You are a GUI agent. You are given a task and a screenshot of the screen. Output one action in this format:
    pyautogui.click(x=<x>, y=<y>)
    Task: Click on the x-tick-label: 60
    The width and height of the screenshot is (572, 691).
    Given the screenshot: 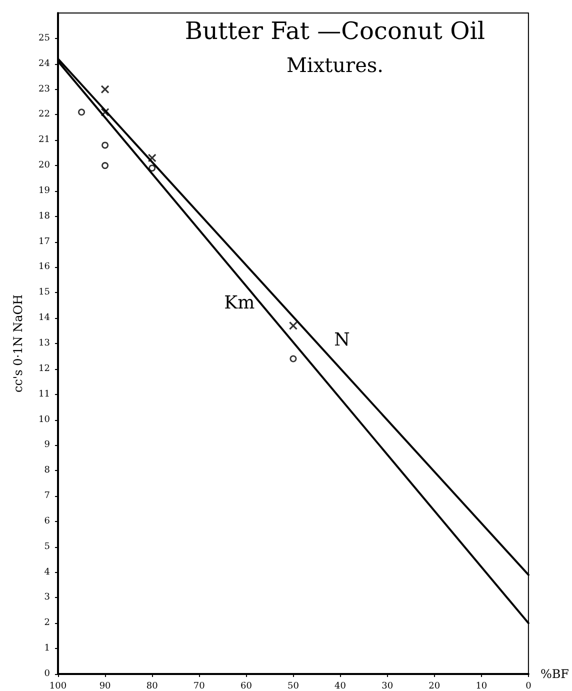 What is the action you would take?
    pyautogui.click(x=246, y=686)
    